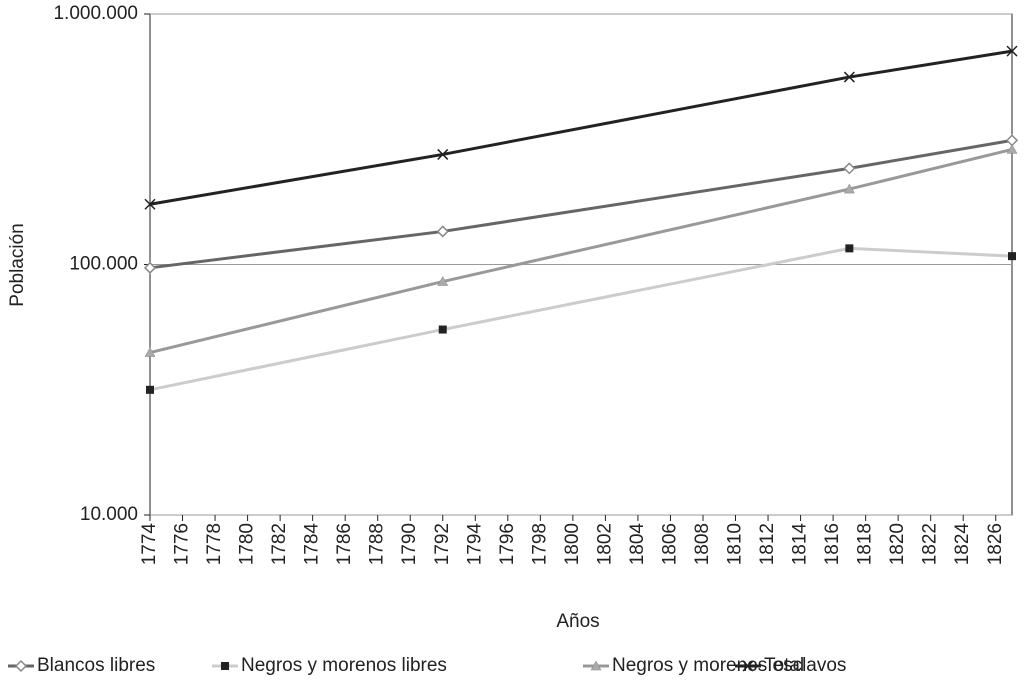 The image size is (1025, 685). What do you see at coordinates (377, 544) in the screenshot?
I see `x-tick-label: 1788` at bounding box center [377, 544].